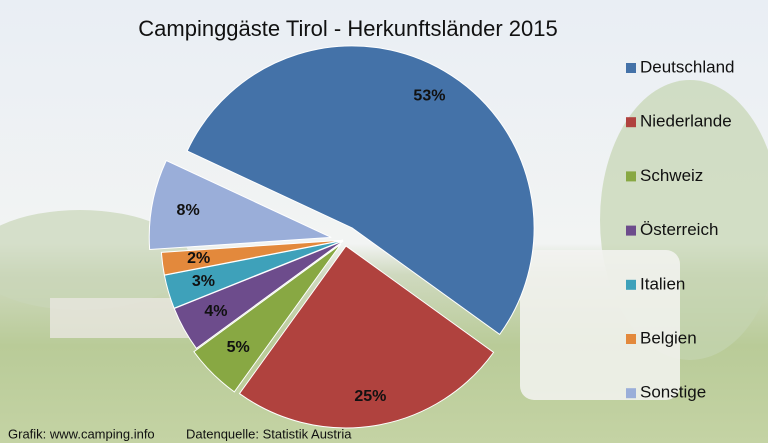 Image resolution: width=768 pixels, height=448 pixels. I want to click on source: Datenquelle: Statistik Austria, so click(269, 433).